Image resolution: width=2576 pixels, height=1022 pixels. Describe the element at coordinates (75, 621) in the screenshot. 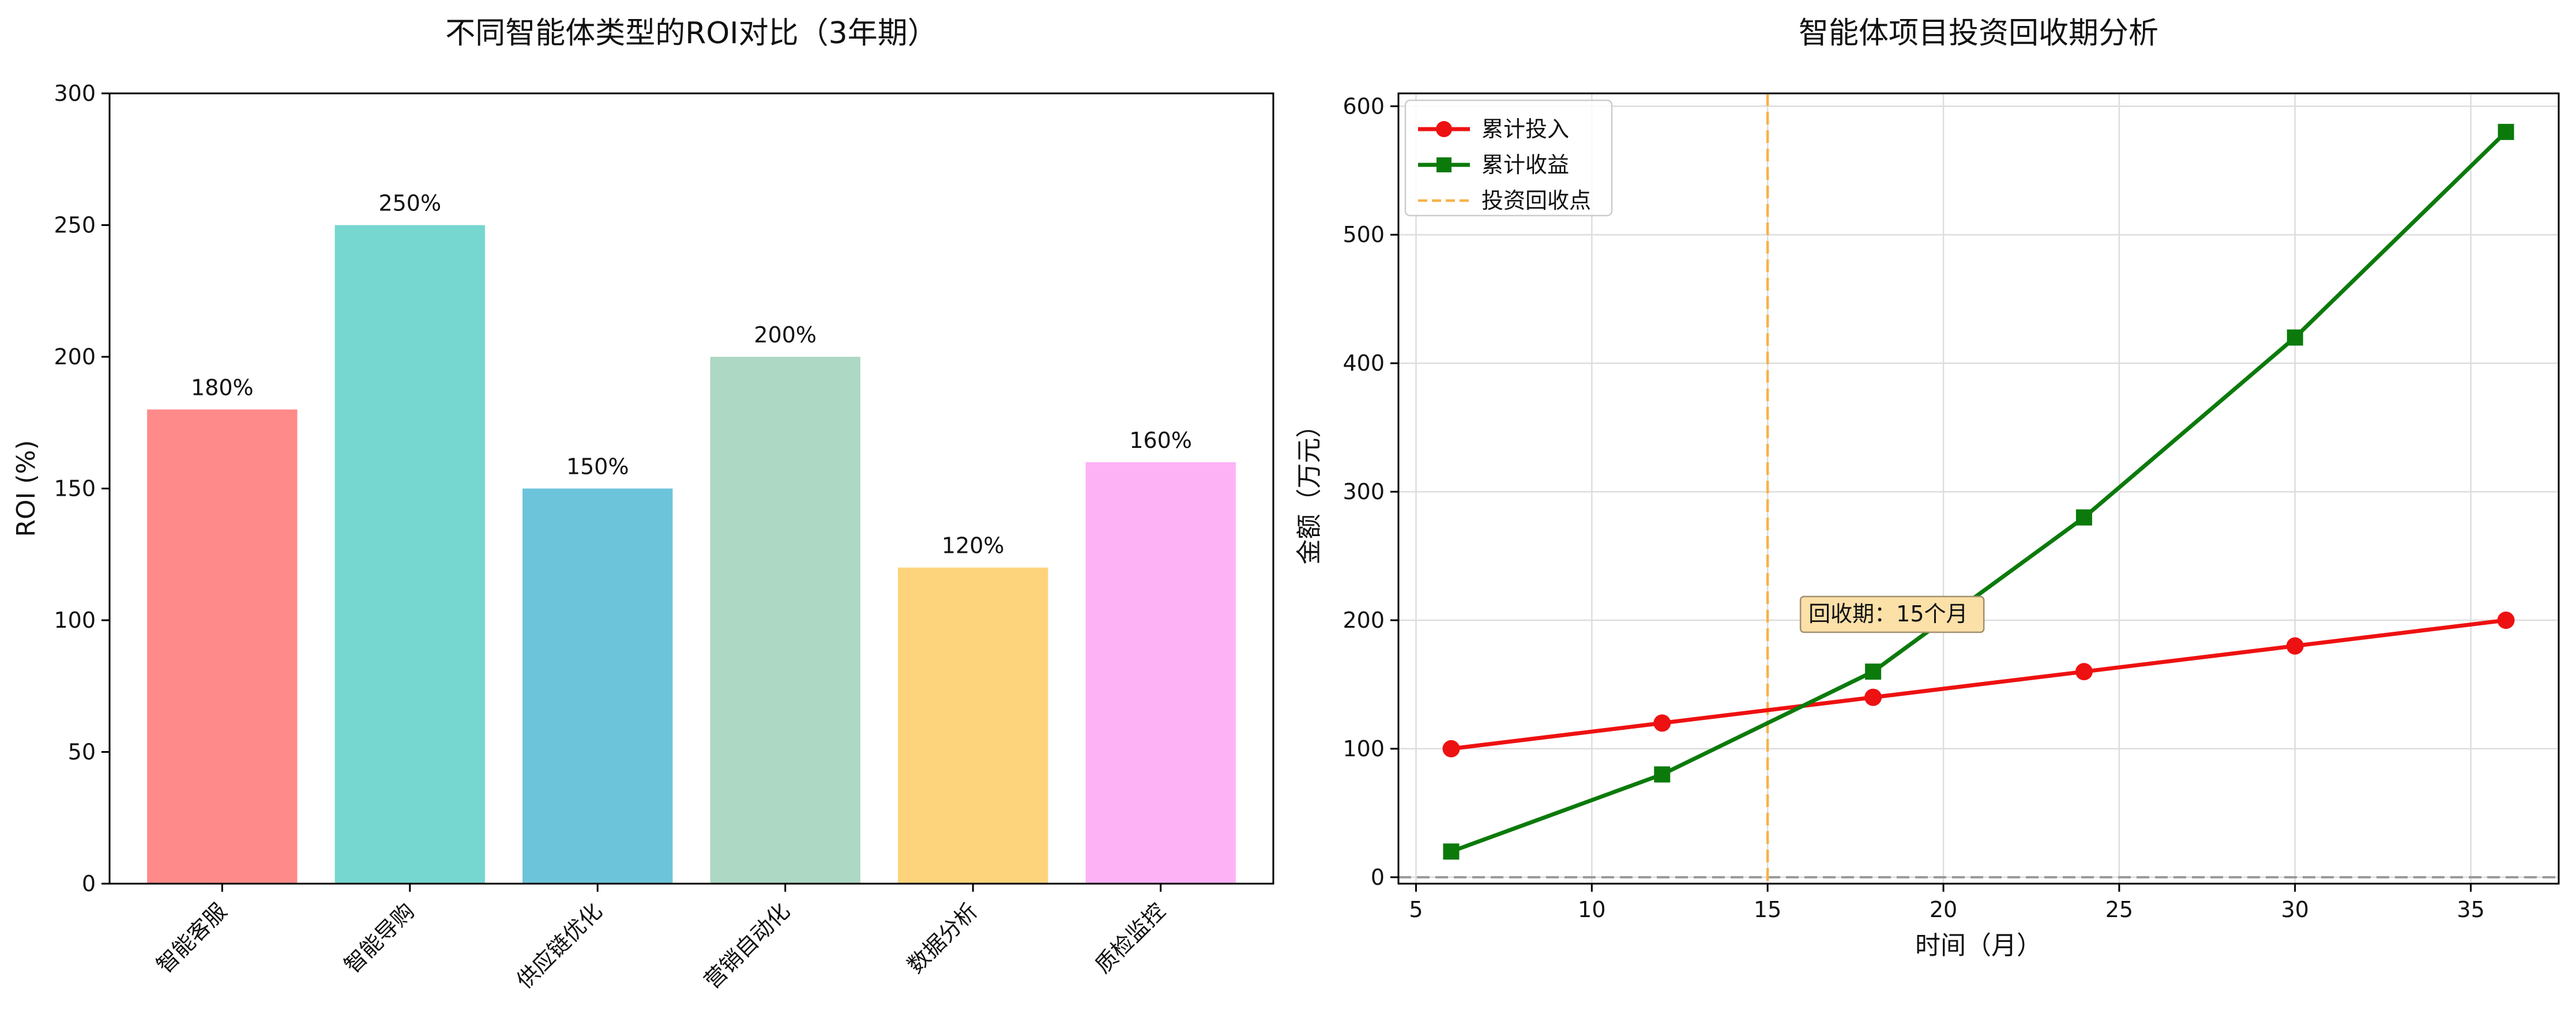

I see `bar-ytick-label: 100` at that location.